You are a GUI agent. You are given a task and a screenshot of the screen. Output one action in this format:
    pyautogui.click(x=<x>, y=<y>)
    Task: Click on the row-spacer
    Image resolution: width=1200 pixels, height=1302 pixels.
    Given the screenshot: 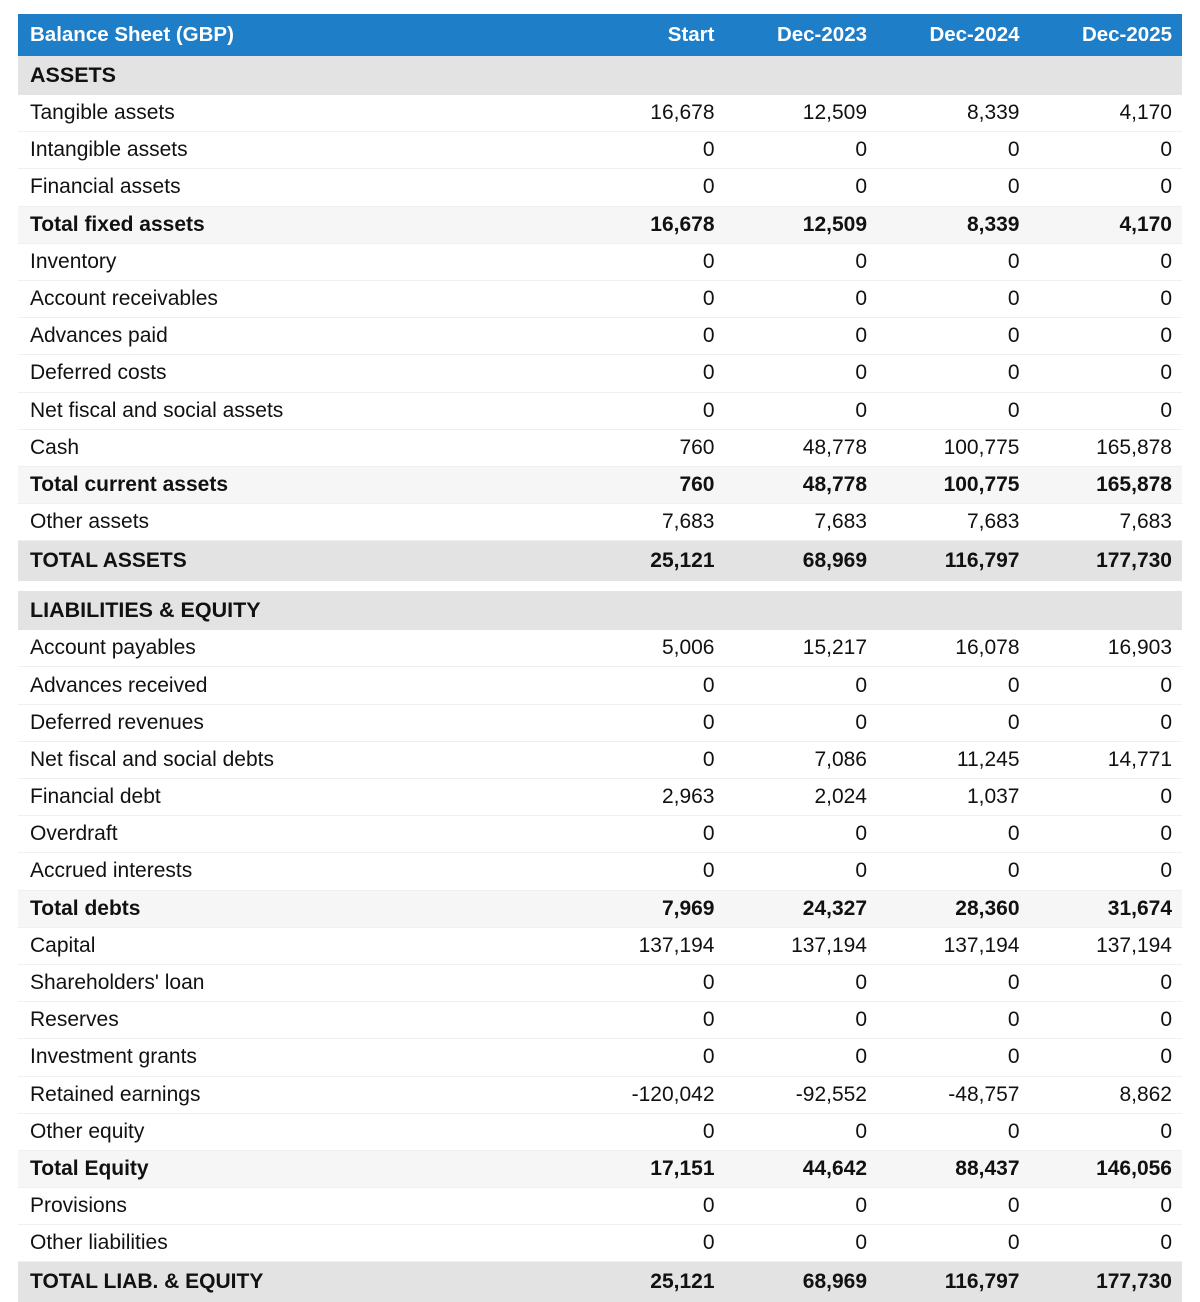 What is the action you would take?
    pyautogui.click(x=600, y=586)
    